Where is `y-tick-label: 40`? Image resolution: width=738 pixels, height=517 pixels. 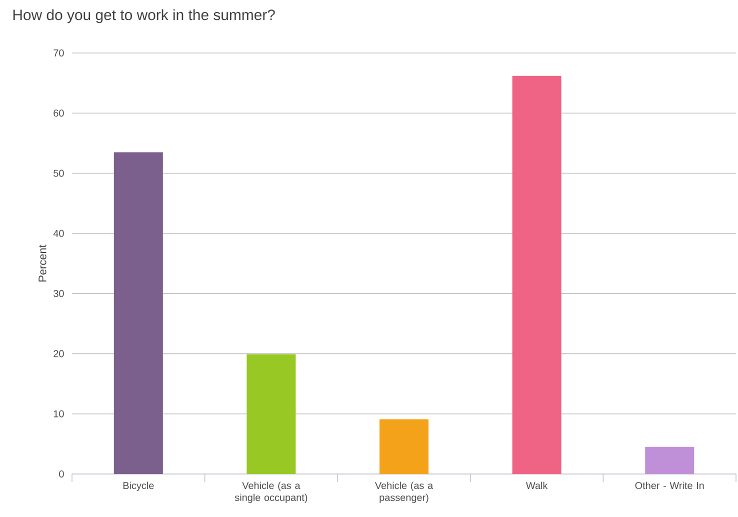
y-tick-label: 40 is located at coordinates (58, 233).